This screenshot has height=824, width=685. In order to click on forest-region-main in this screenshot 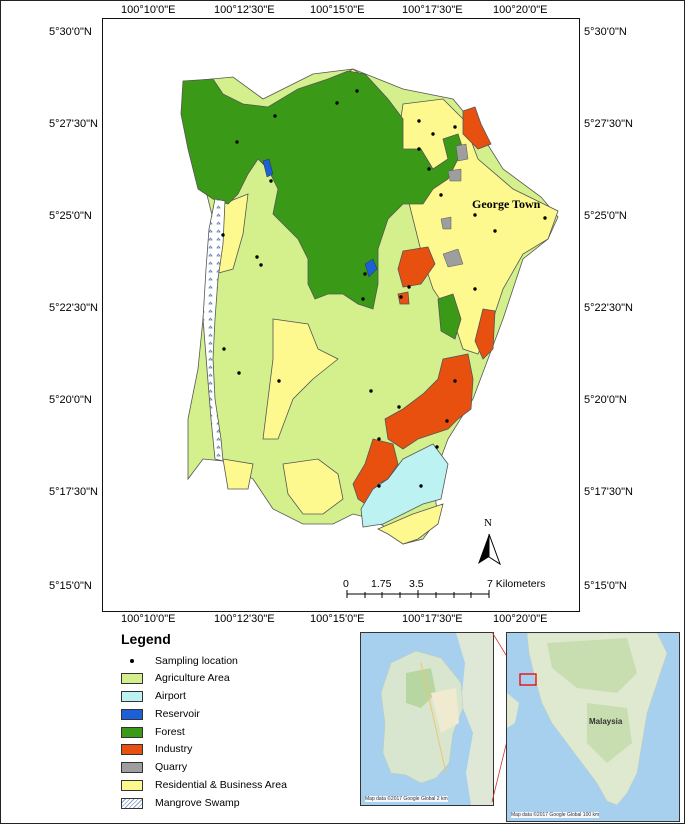, I will do `click(322, 190)`.